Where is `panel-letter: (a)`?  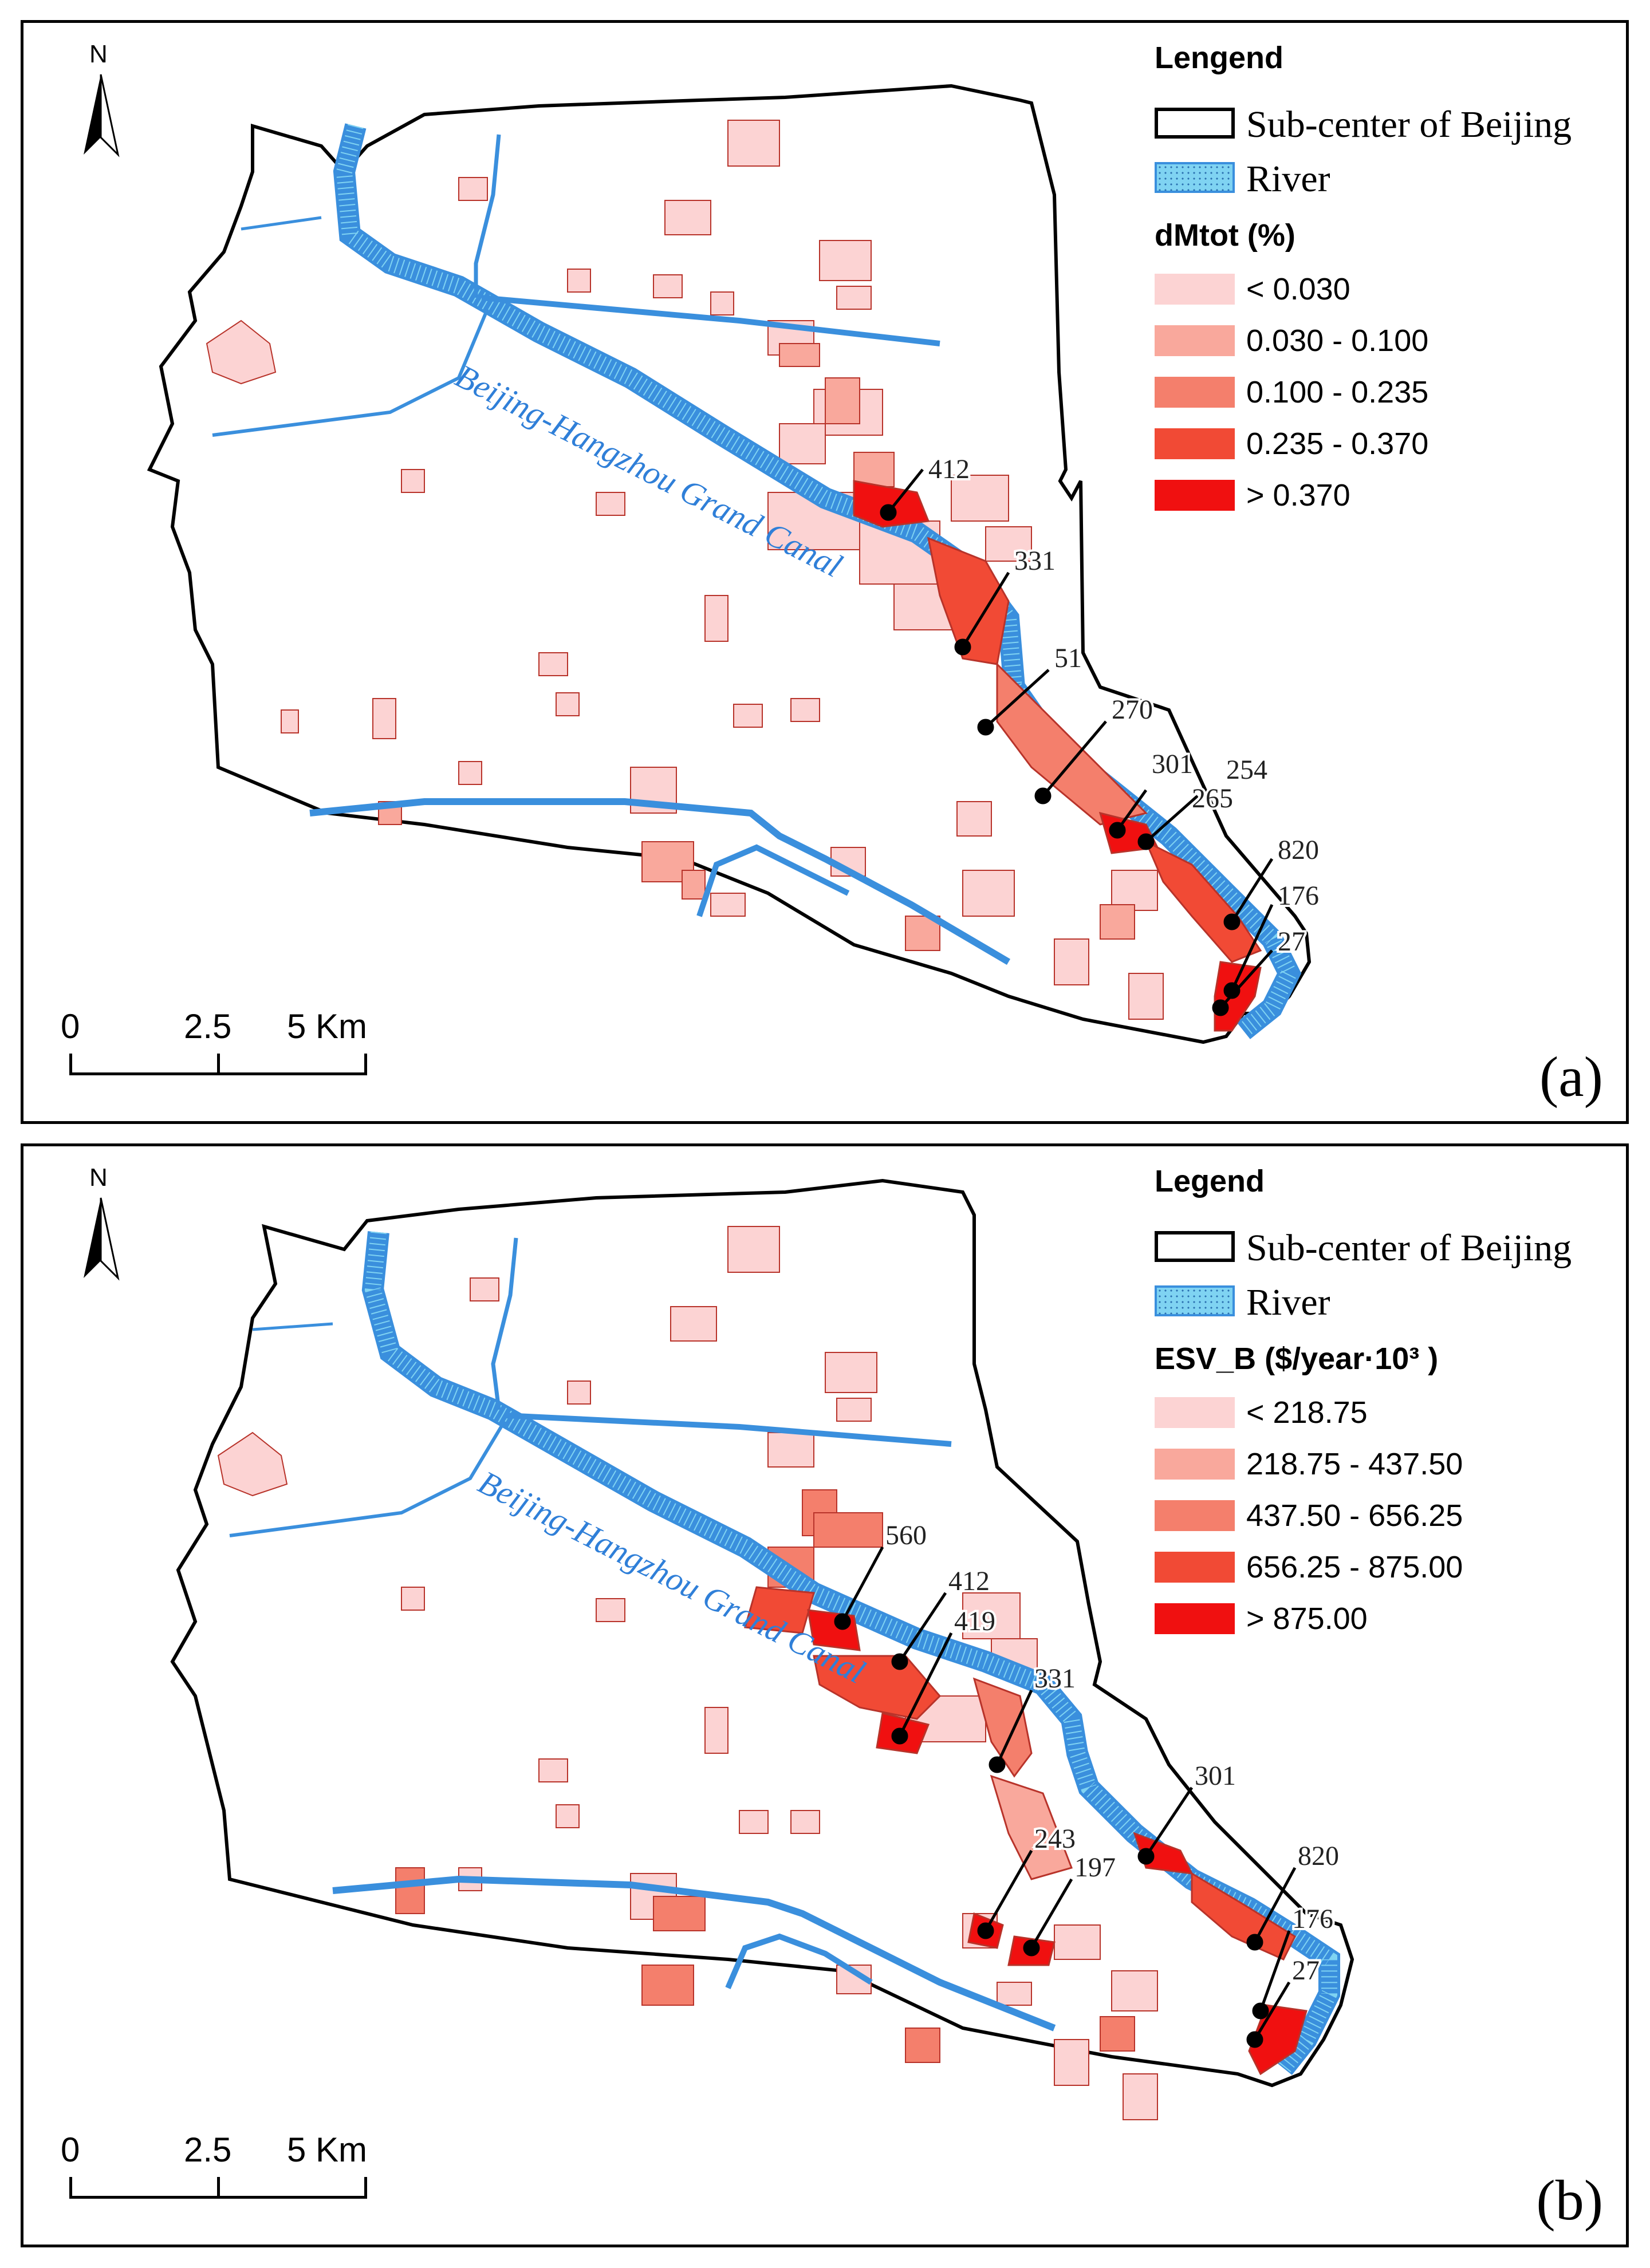
panel-letter: (a) is located at coordinates (1571, 1077).